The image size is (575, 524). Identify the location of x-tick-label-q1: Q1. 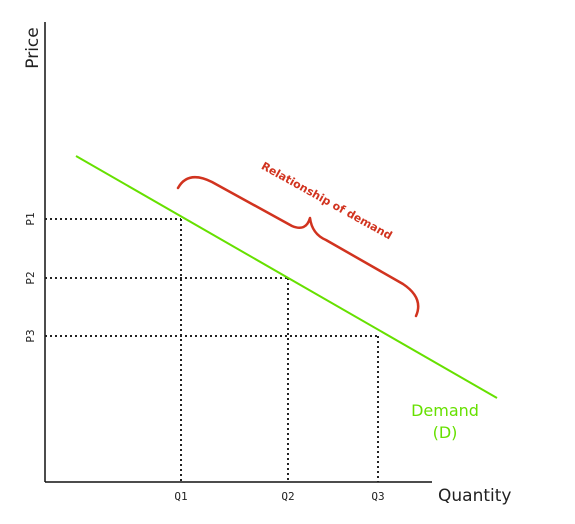
(180, 496).